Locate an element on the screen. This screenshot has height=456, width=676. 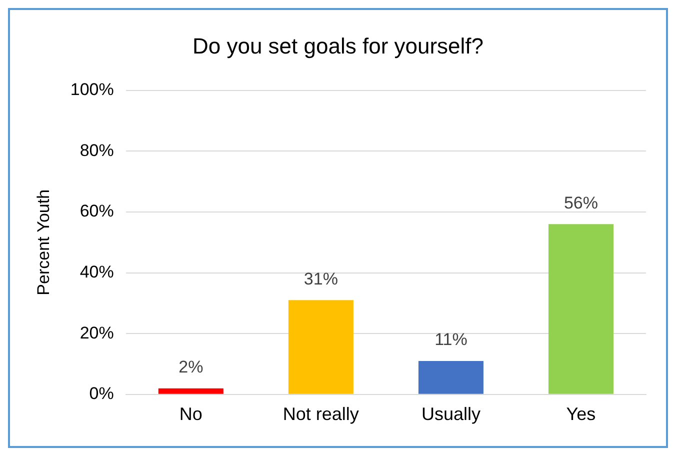
y-tick-label: 40% is located at coordinates (97, 272).